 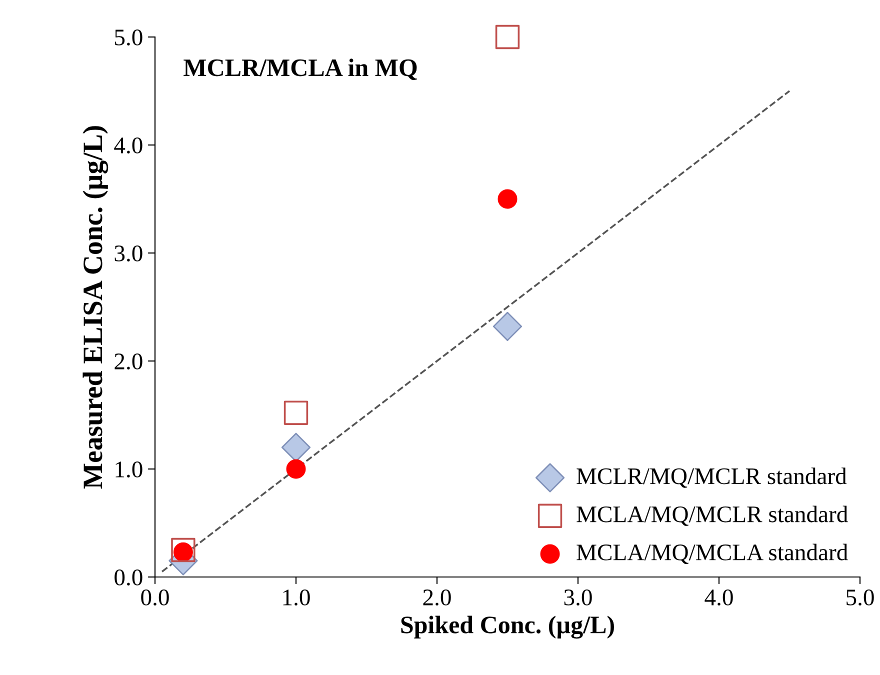 What do you see at coordinates (712, 516) in the screenshot?
I see `legend-label: MCLA/MQ/MCLR standard` at bounding box center [712, 516].